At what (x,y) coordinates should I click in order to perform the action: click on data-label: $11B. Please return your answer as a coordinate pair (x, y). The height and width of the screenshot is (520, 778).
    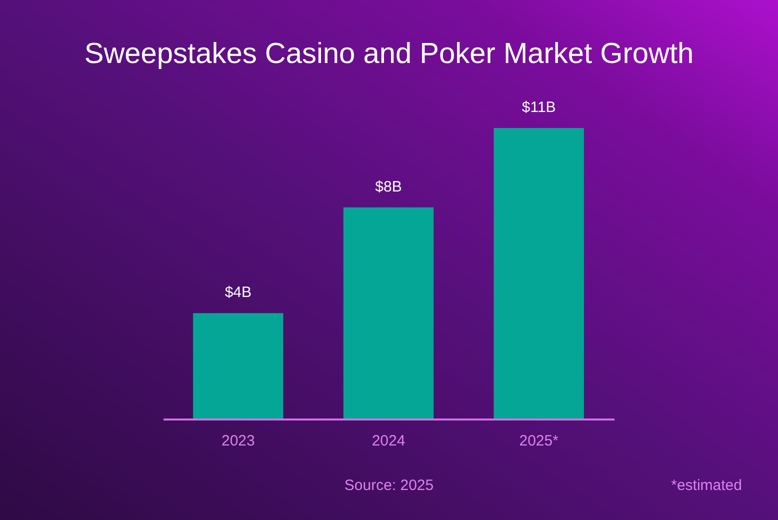
    Looking at the image, I should click on (539, 107).